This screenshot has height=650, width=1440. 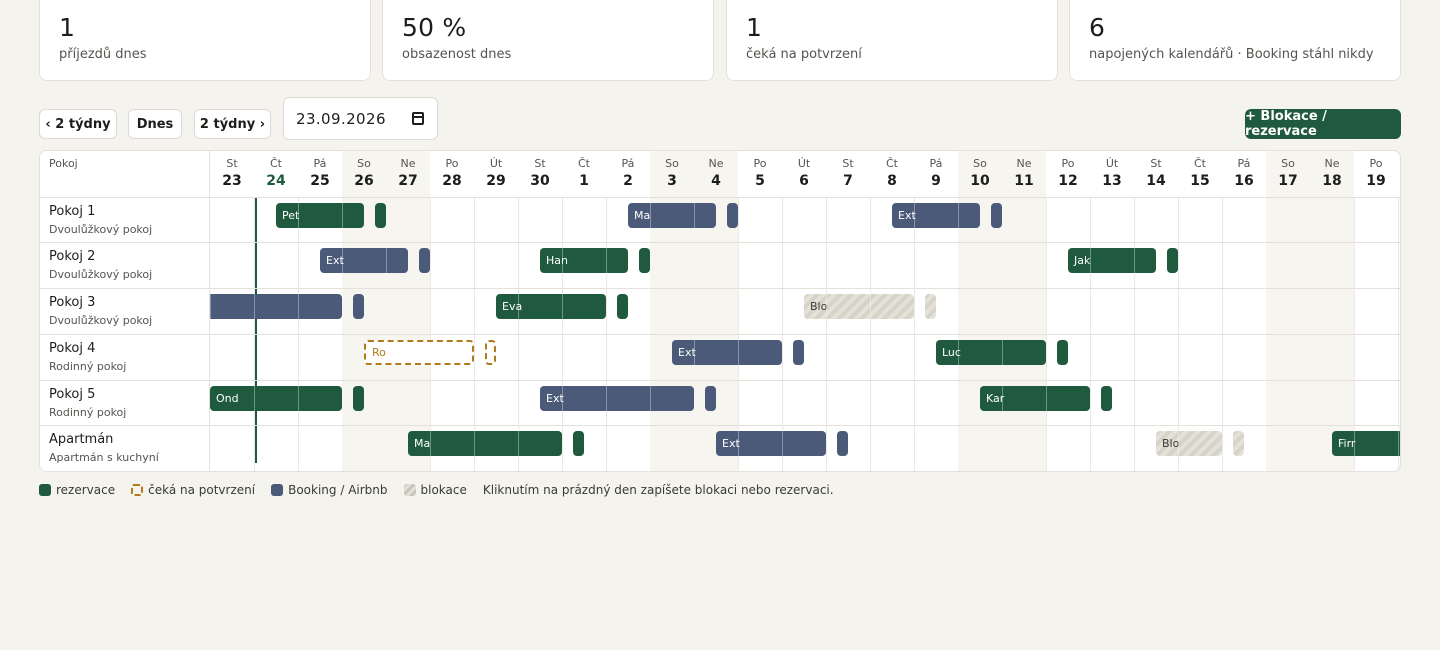 I want to click on reservation-bar: Eva, so click(x=551, y=306).